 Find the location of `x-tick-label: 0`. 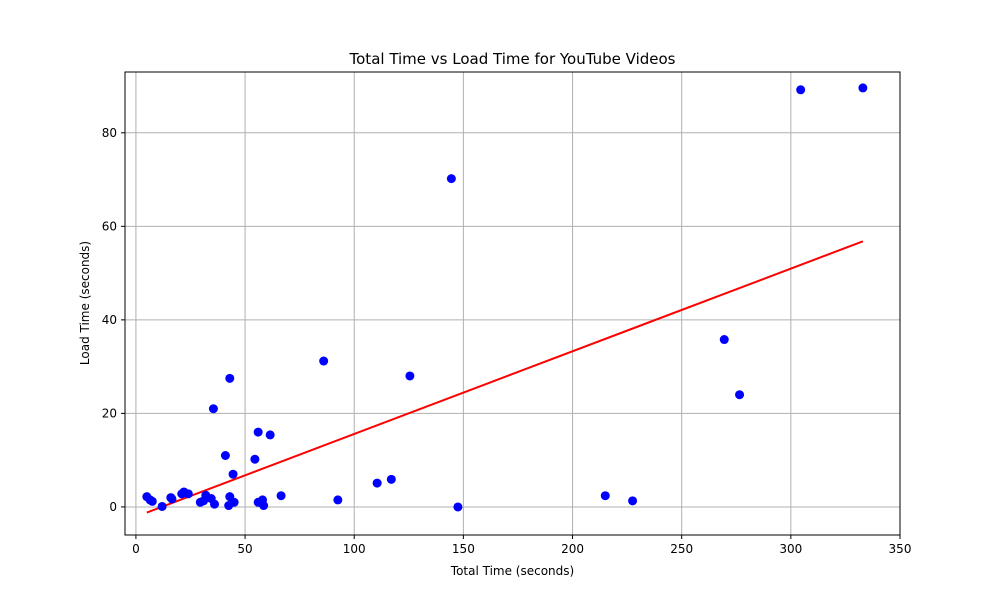

x-tick-label: 0 is located at coordinates (136, 549).